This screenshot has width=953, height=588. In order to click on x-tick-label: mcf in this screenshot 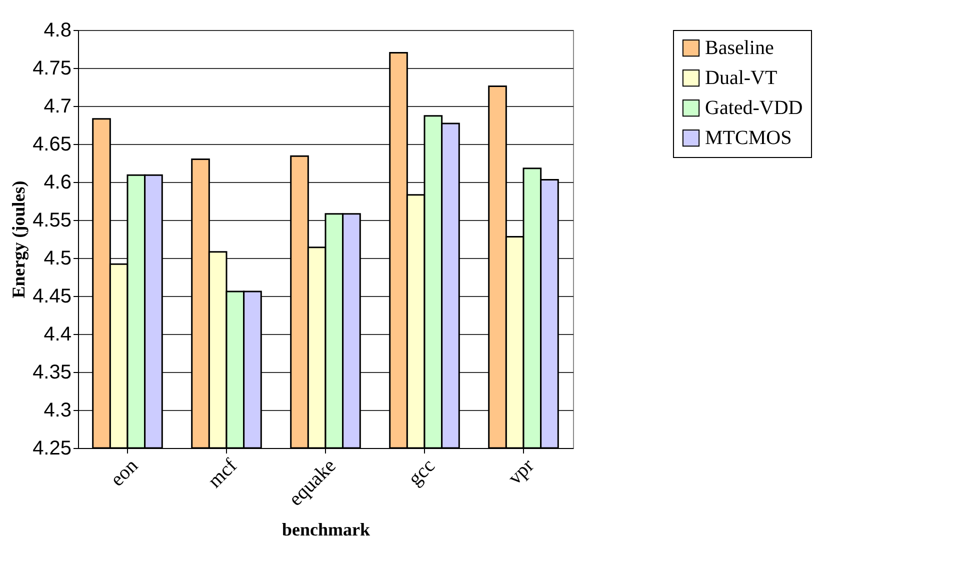, I will do `click(223, 473)`.